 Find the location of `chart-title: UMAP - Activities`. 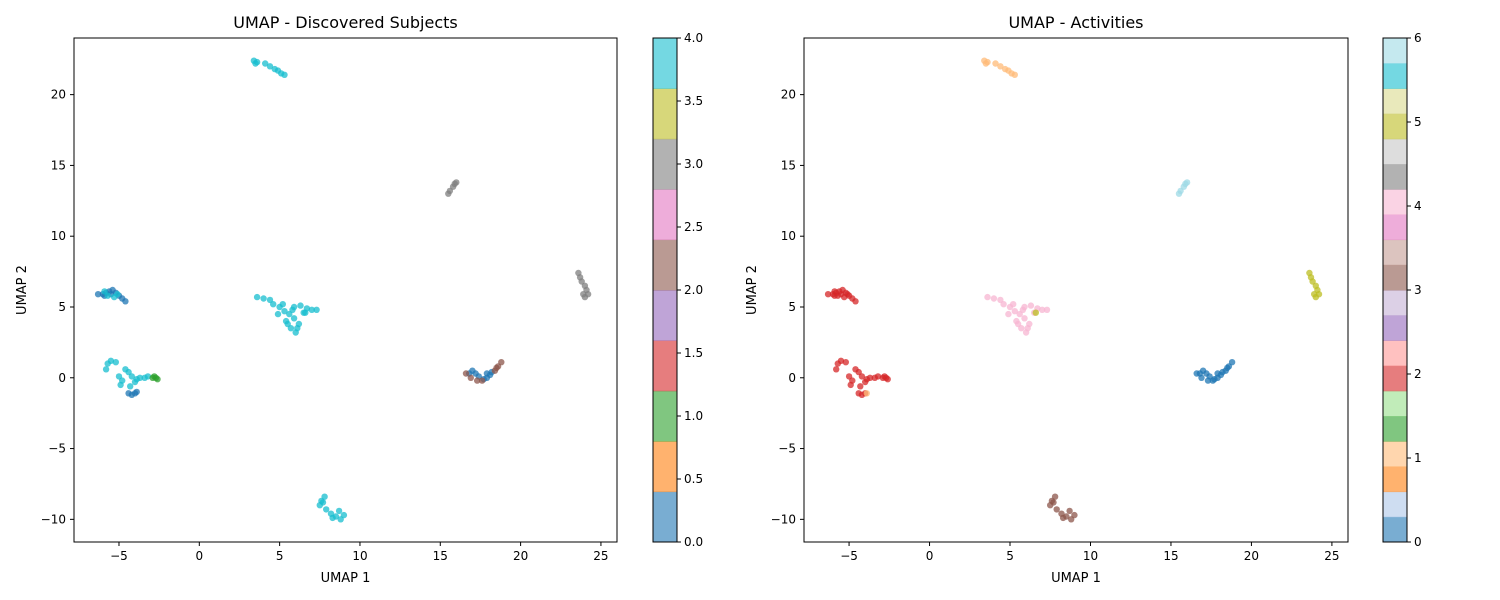

chart-title: UMAP - Activities is located at coordinates (1075, 22).